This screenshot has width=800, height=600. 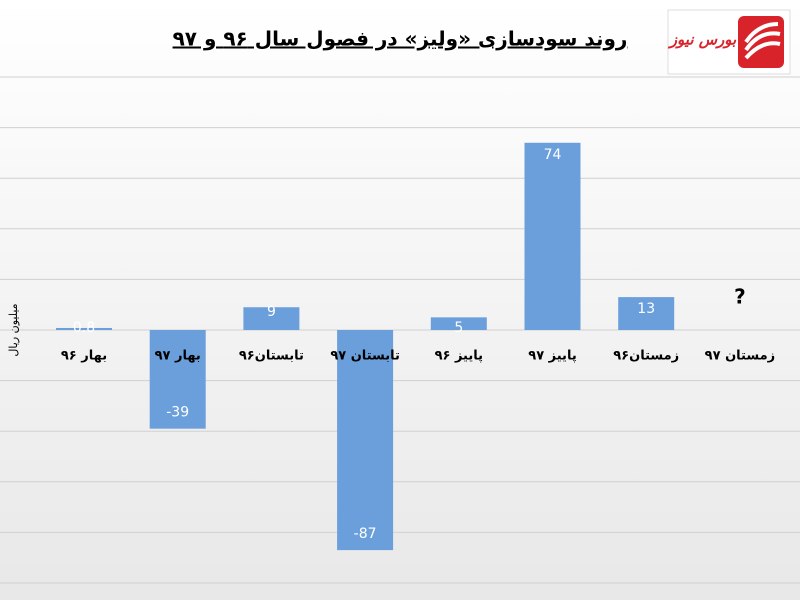 What do you see at coordinates (13, 329) in the screenshot?
I see `y-axis-label: میلیون ریال` at bounding box center [13, 329].